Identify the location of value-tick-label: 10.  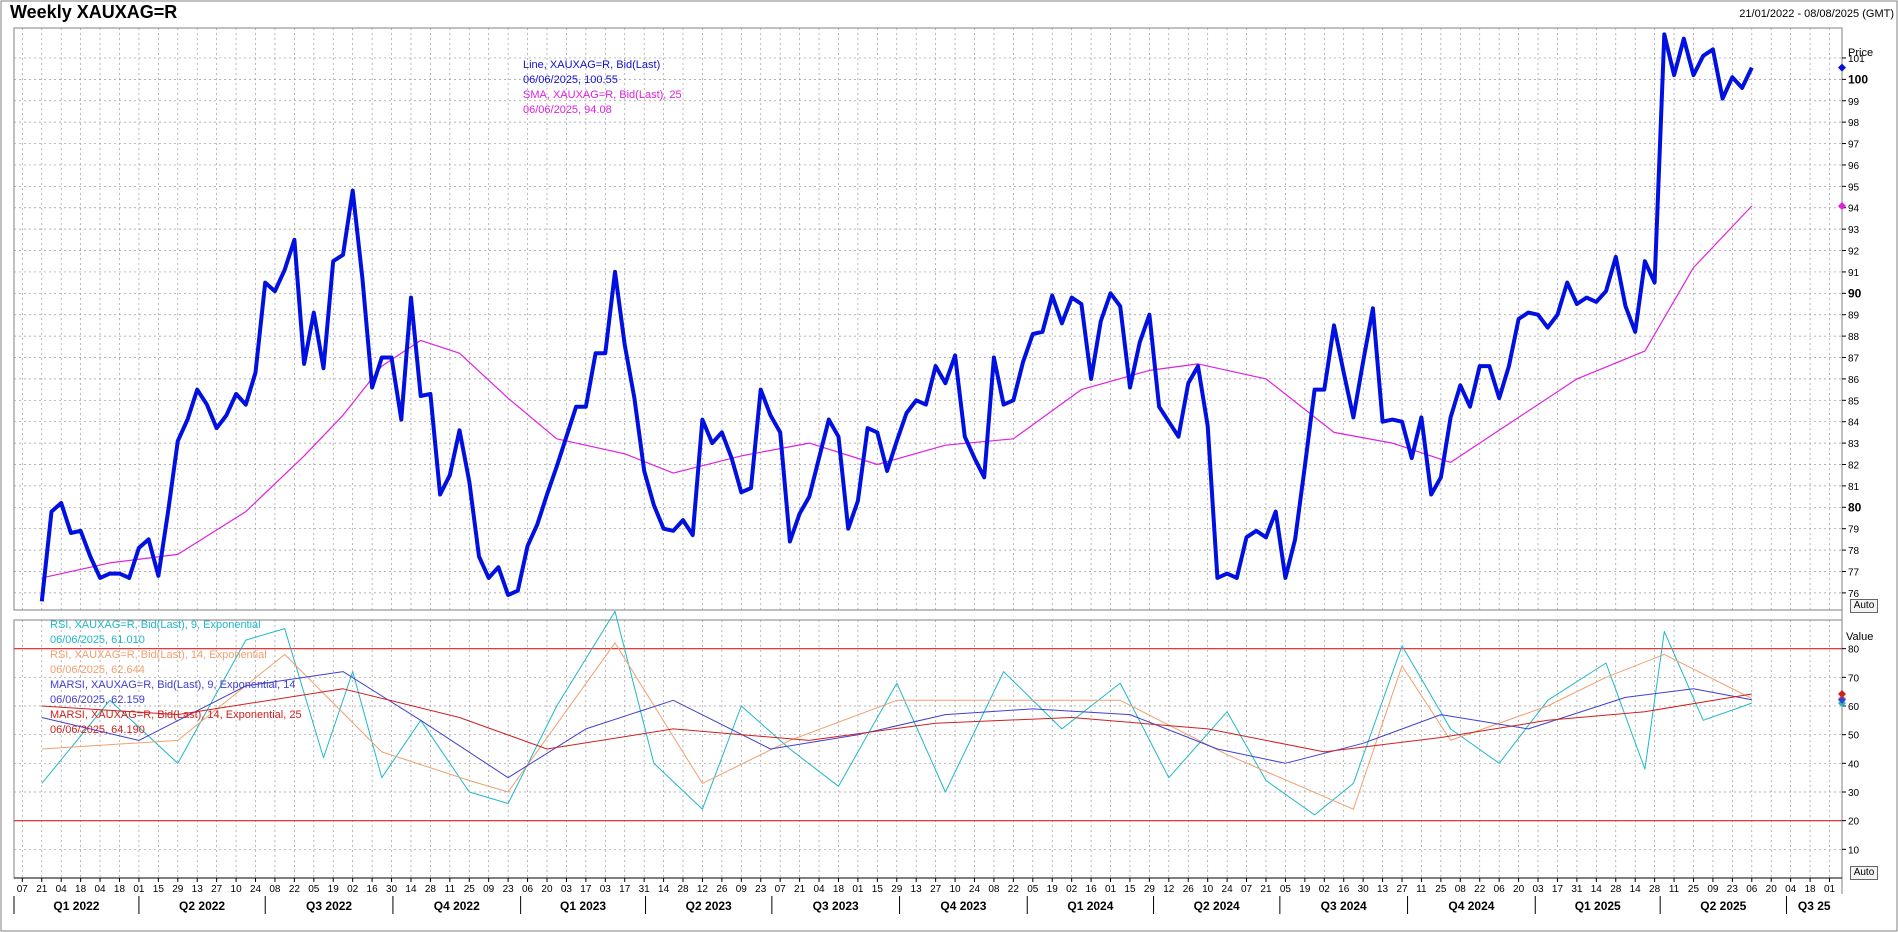
(1854, 850).